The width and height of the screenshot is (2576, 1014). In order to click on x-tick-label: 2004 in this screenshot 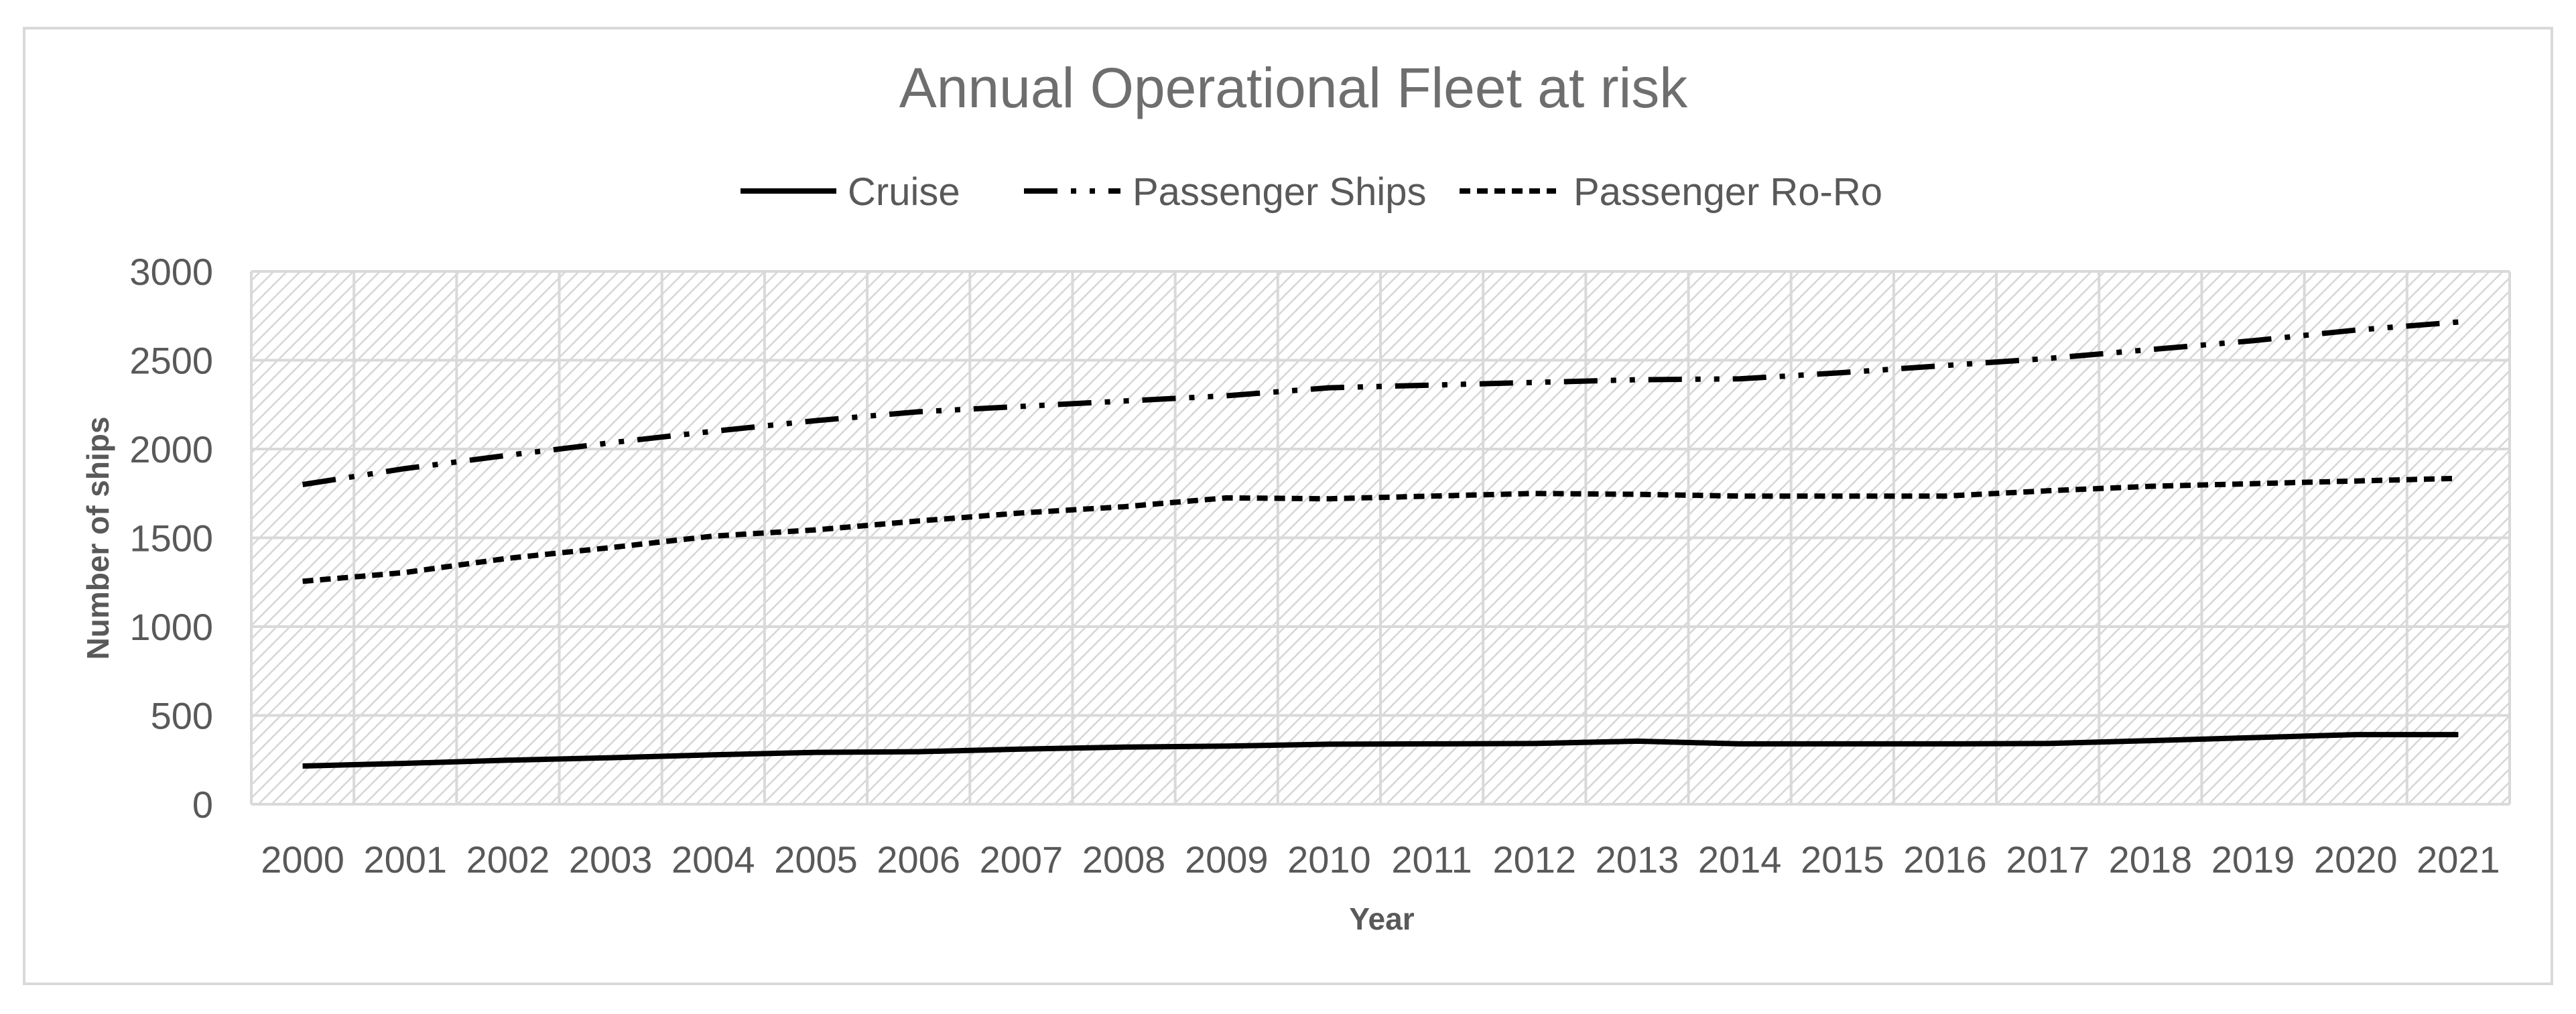, I will do `click(713, 859)`.